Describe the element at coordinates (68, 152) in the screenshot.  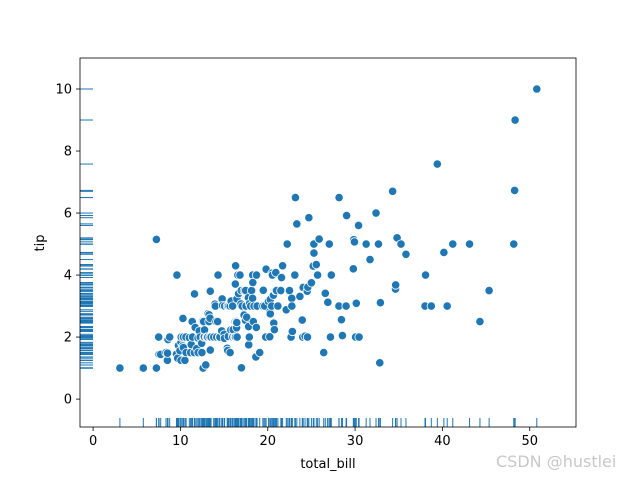
I see `y-tick-label: 8` at that location.